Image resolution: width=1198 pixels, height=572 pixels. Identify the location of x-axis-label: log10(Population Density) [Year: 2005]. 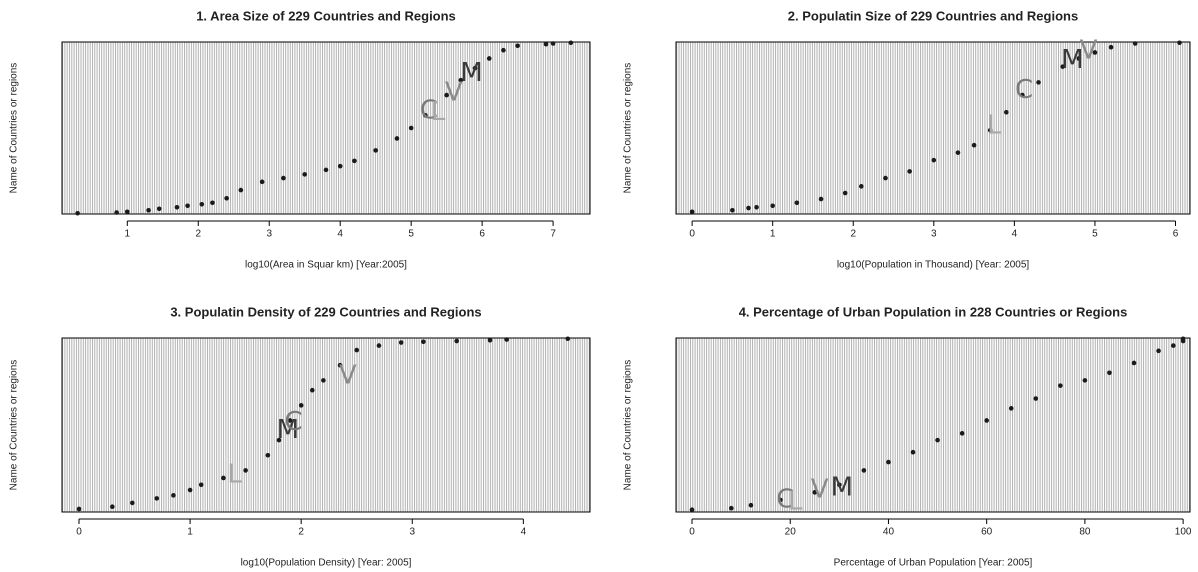
(326, 563).